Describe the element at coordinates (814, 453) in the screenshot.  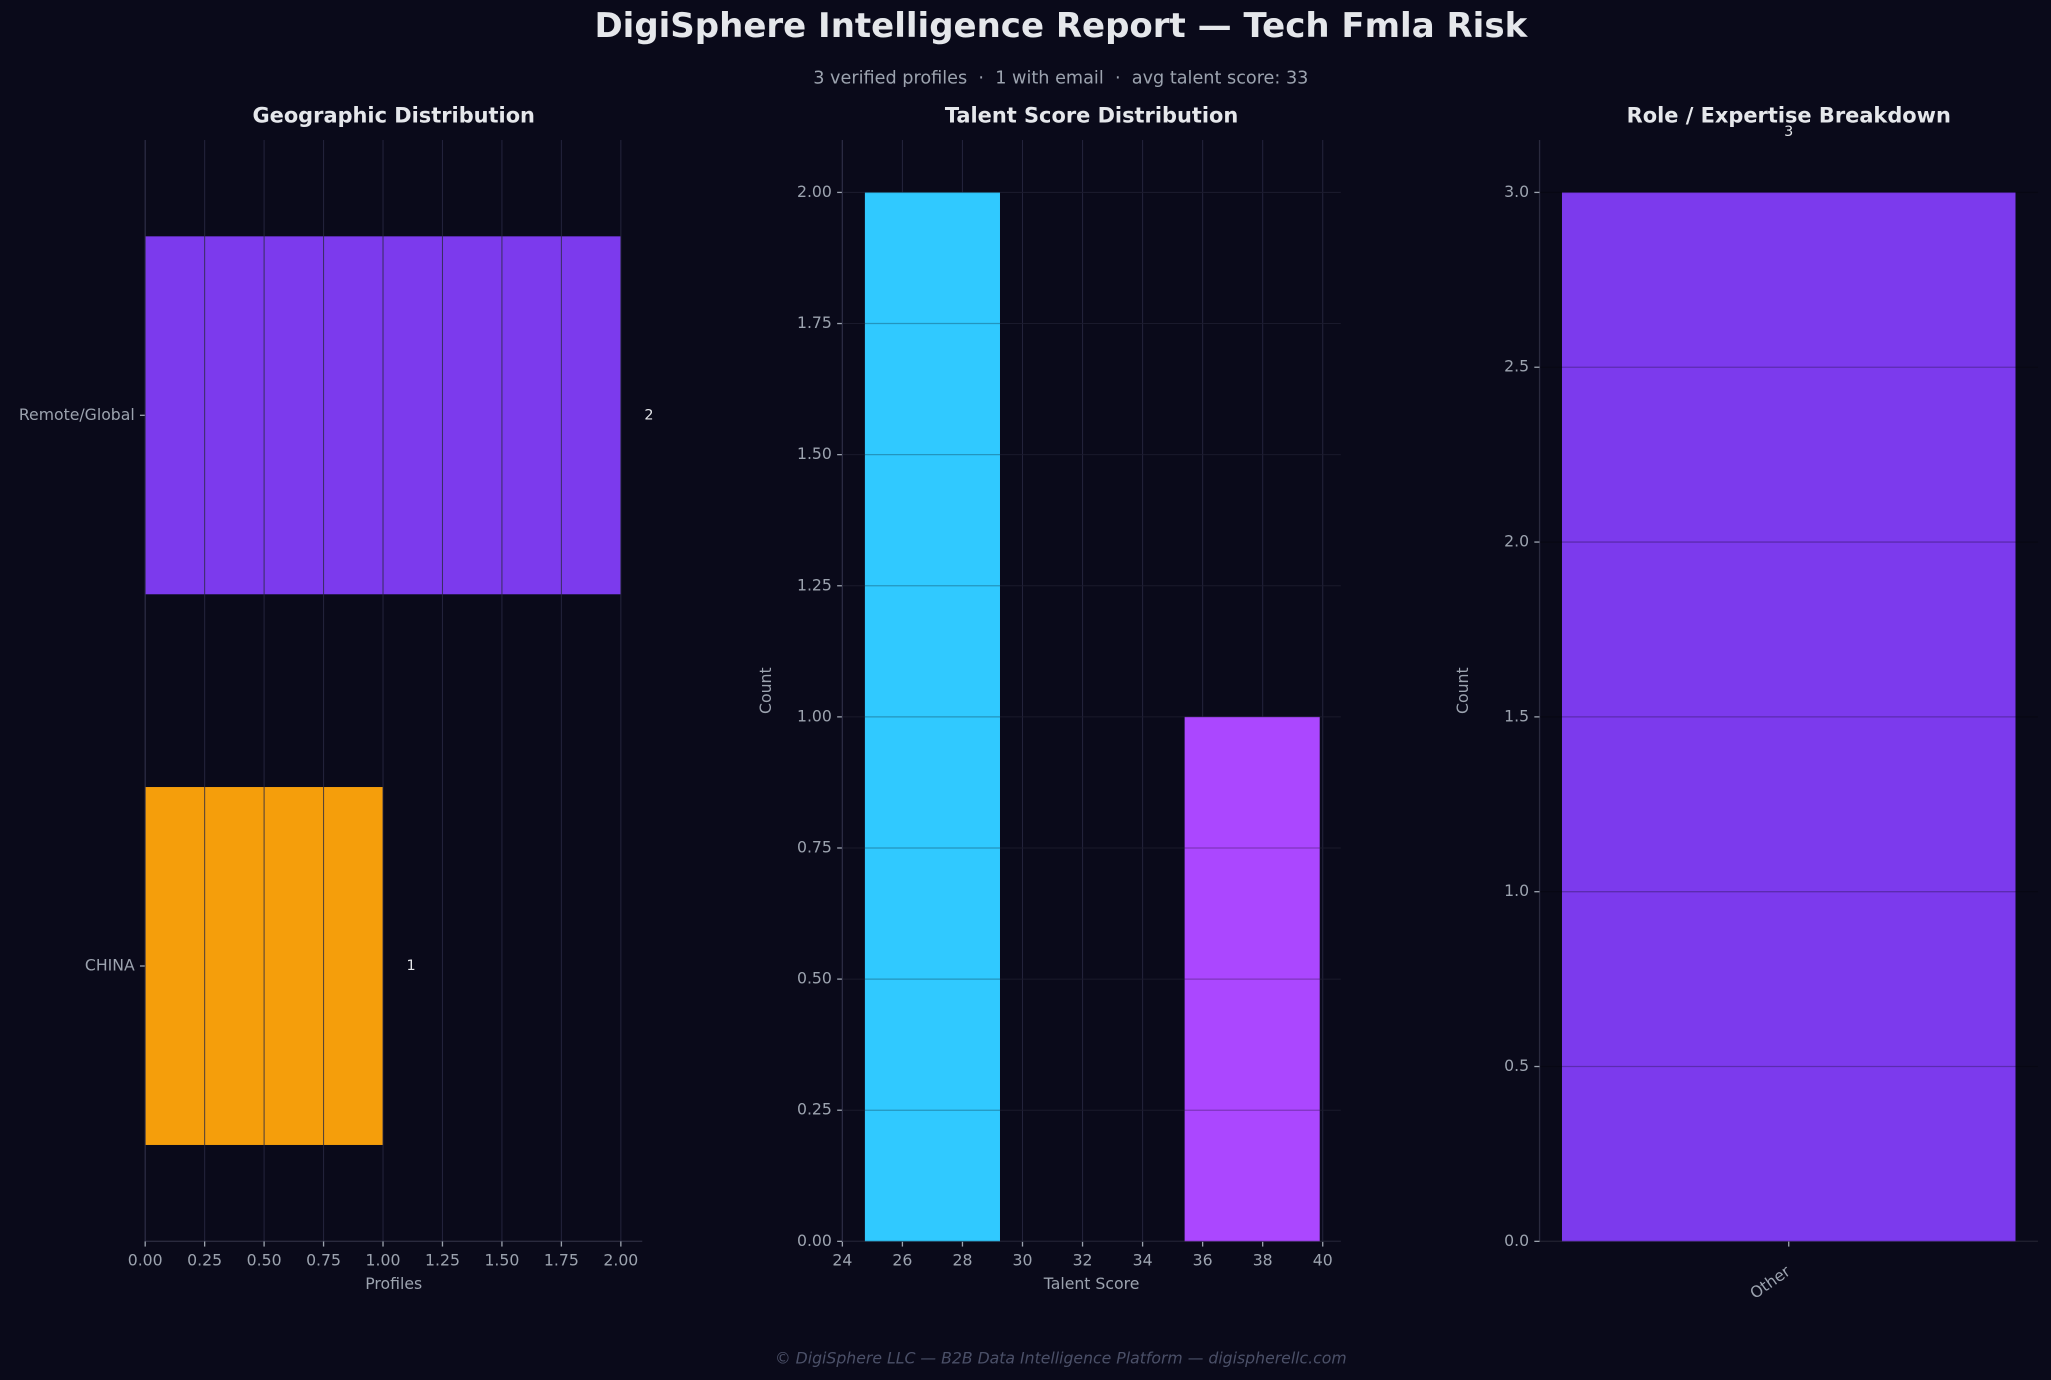
I see `y-tick-label: 1.50` at that location.